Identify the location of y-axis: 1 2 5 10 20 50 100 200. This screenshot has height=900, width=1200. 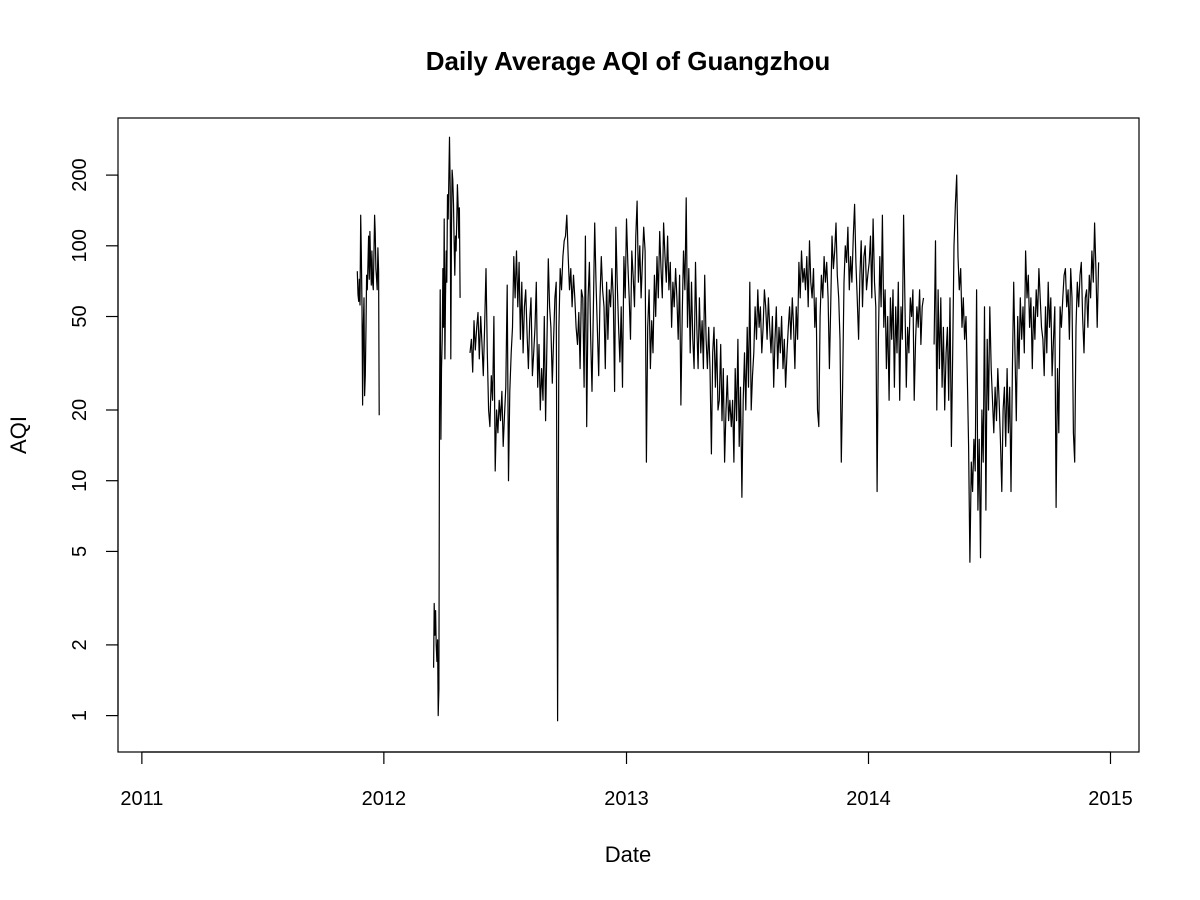
(94, 439).